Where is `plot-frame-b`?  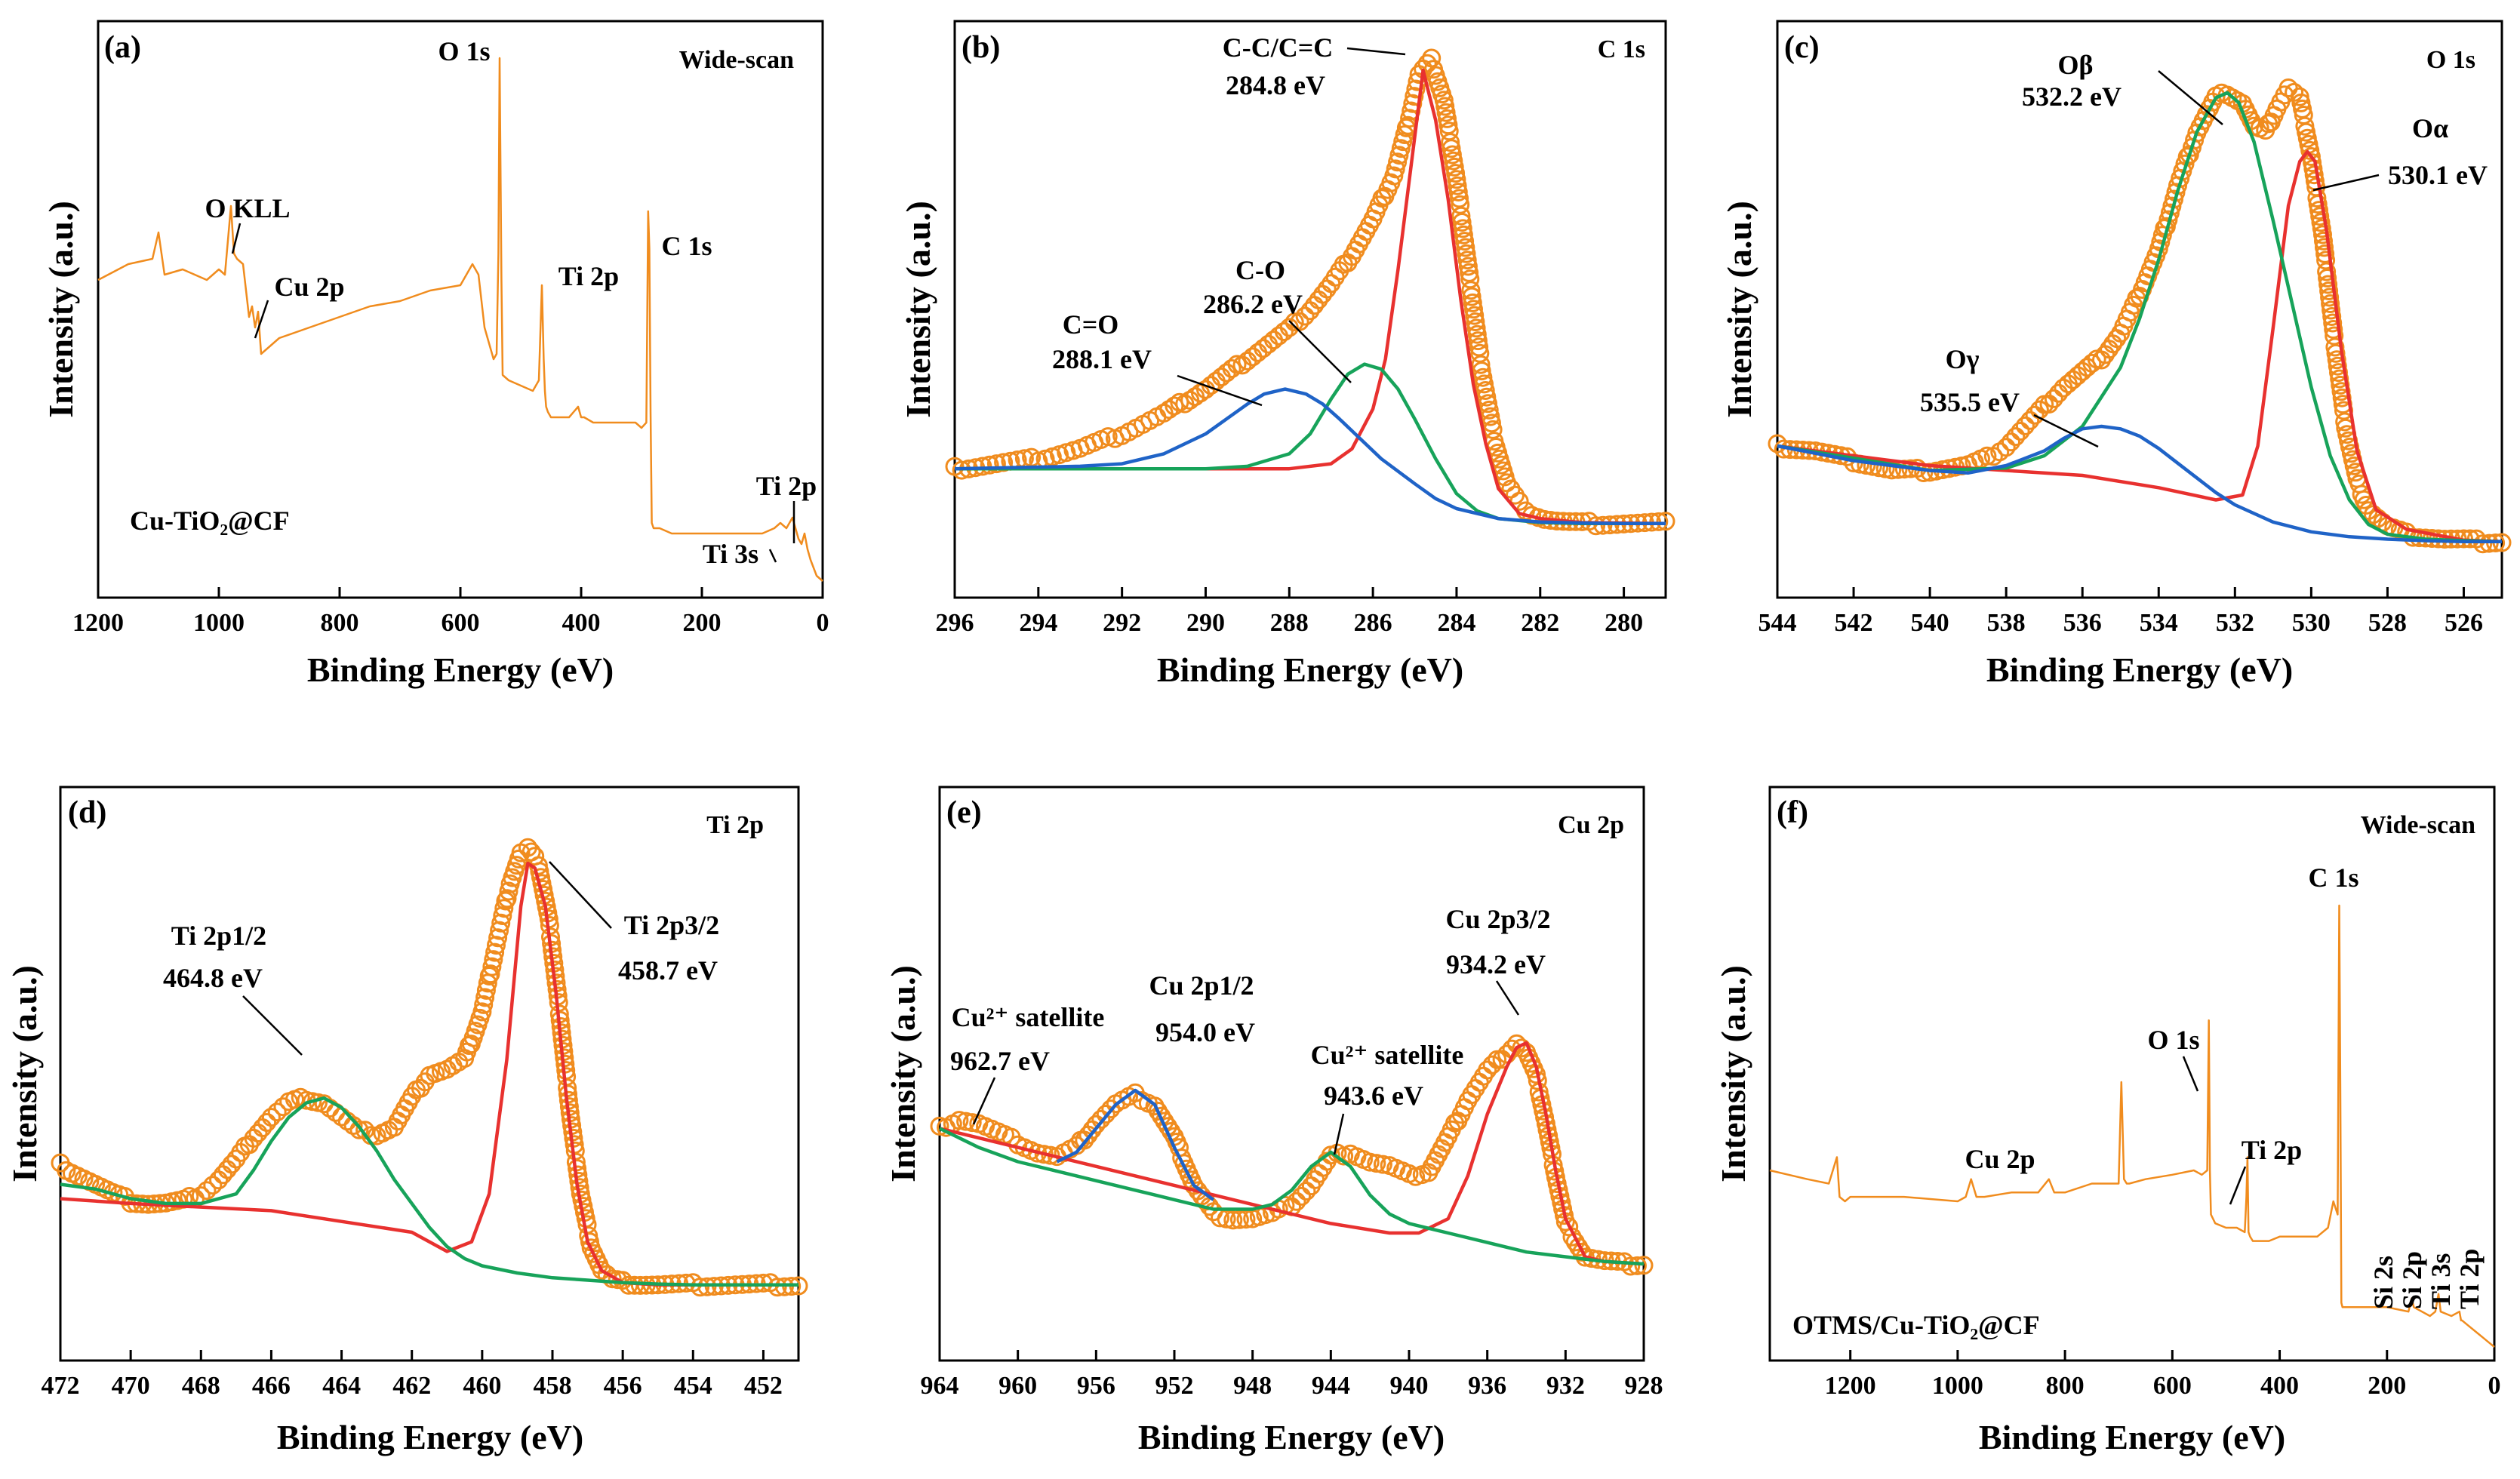
plot-frame-b is located at coordinates (1310, 310).